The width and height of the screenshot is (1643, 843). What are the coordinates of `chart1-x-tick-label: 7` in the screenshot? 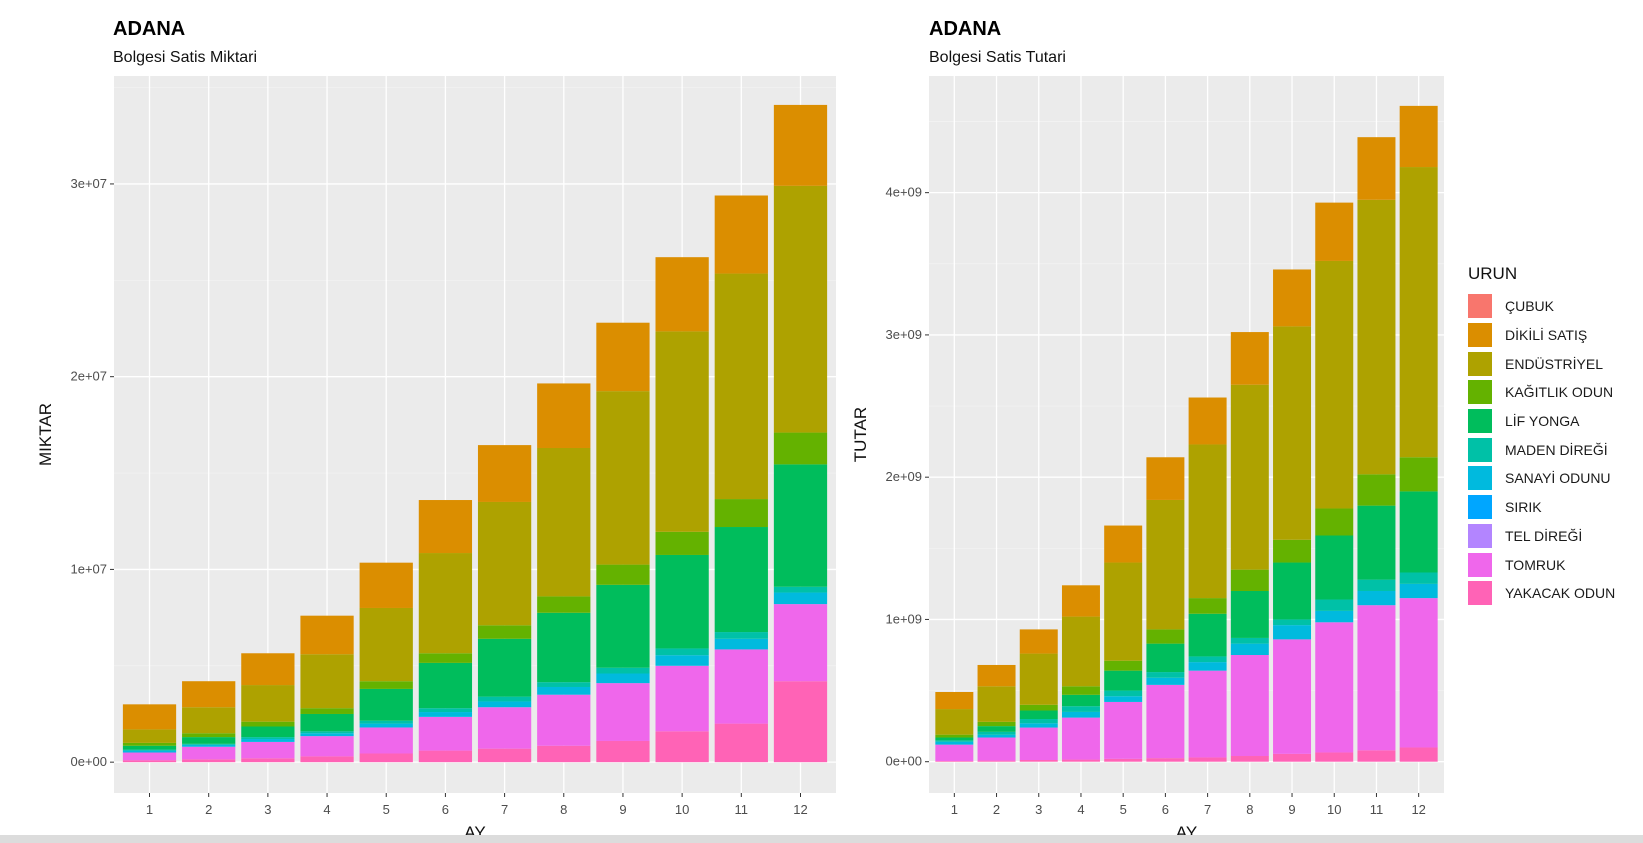 It's located at (504, 809).